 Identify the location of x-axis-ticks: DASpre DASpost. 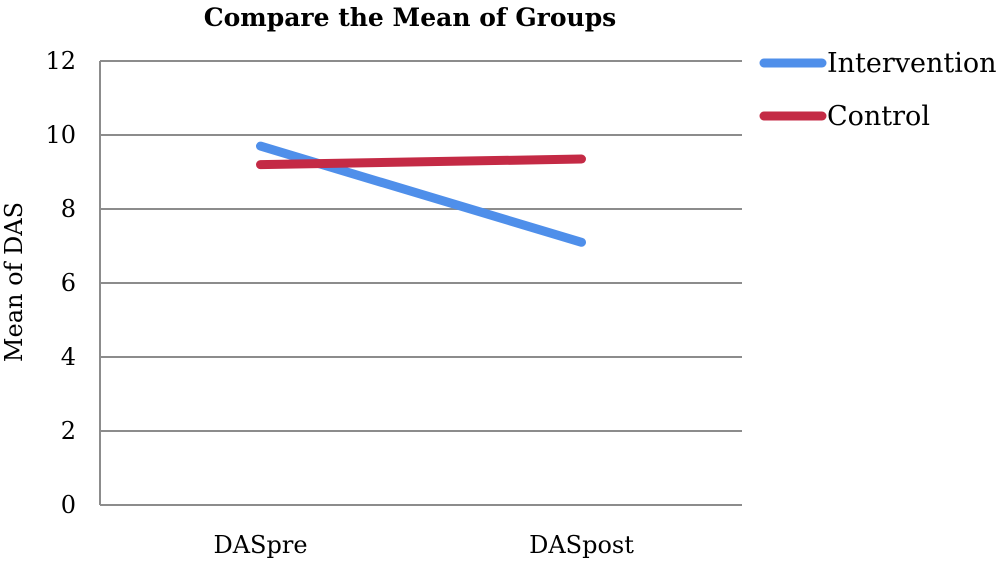
(423, 545).